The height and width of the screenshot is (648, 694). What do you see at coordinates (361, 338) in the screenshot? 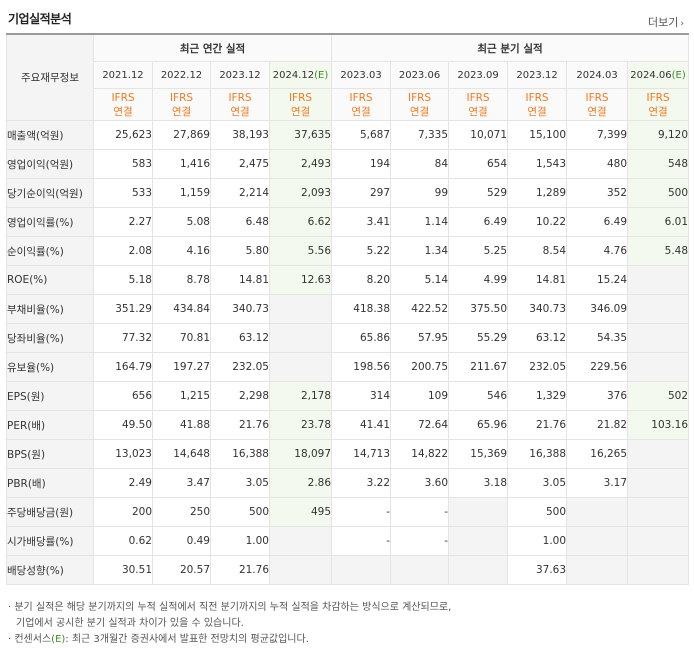
I see `table-cell: 65.86` at bounding box center [361, 338].